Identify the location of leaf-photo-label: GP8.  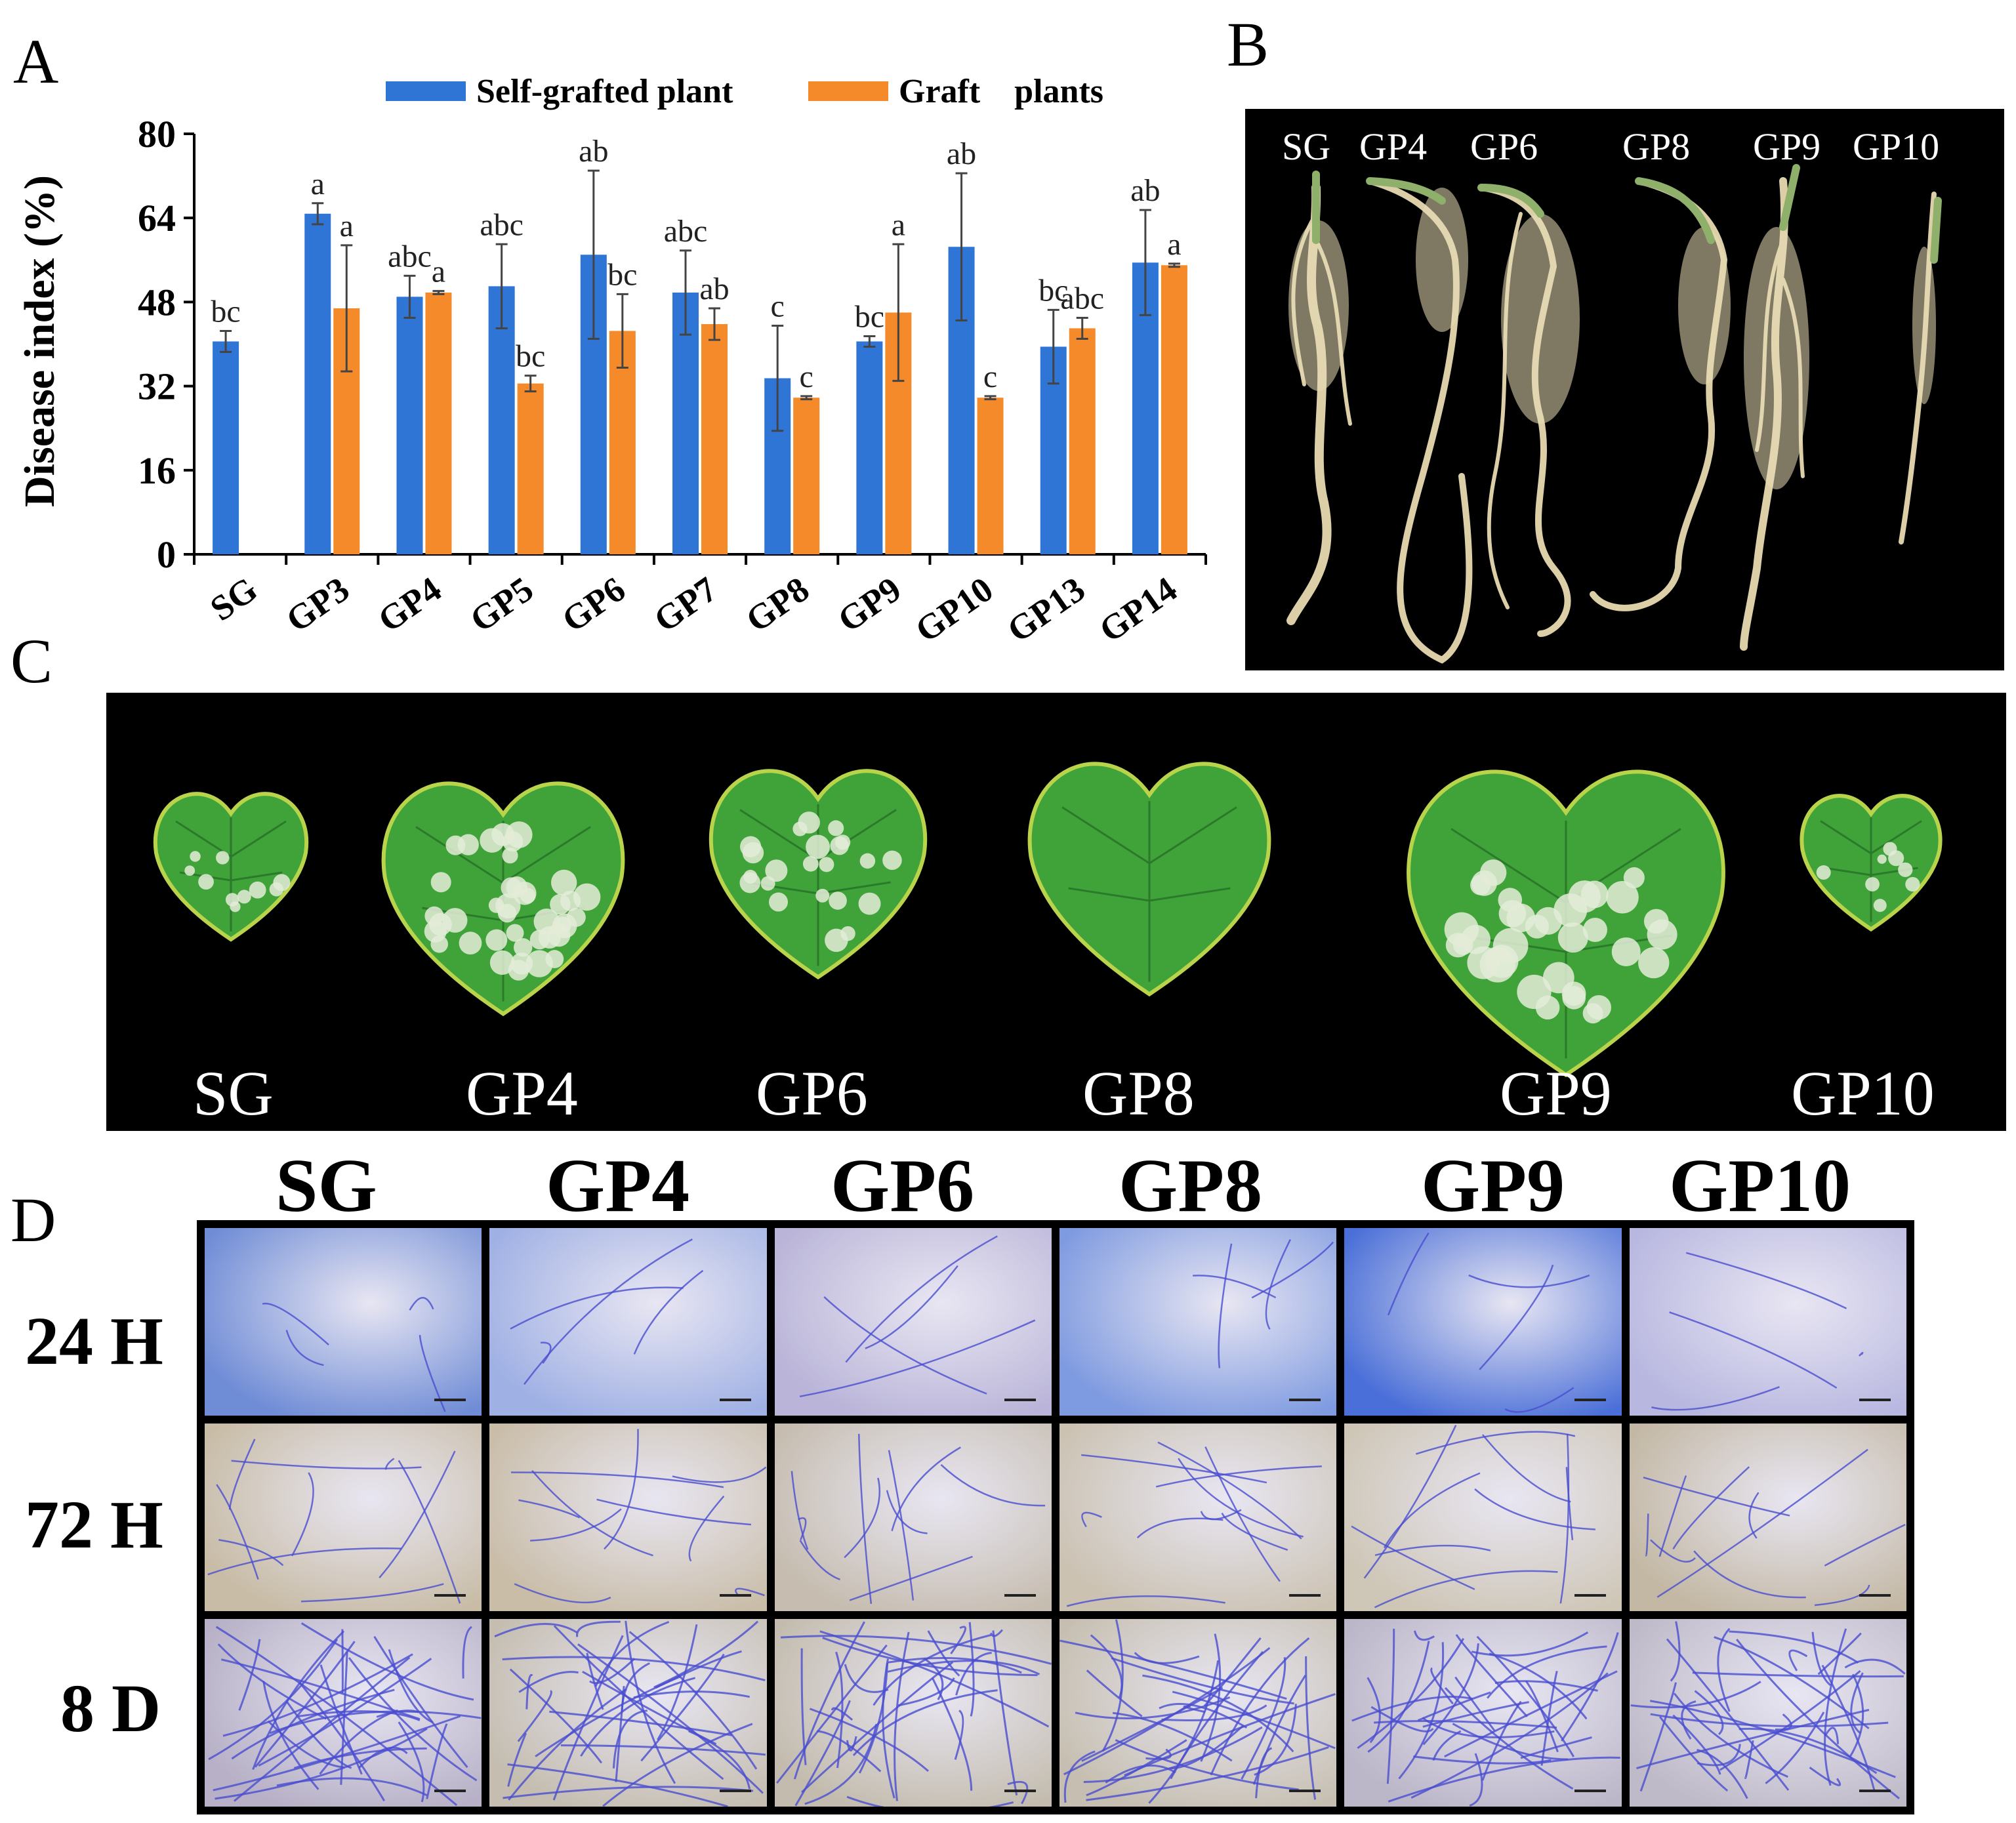
(1138, 1093).